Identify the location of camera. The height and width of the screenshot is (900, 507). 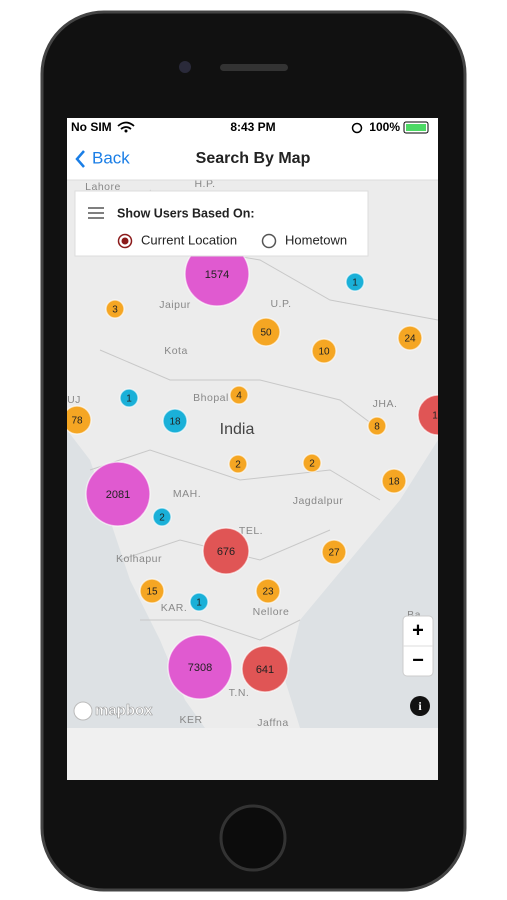
(185, 67).